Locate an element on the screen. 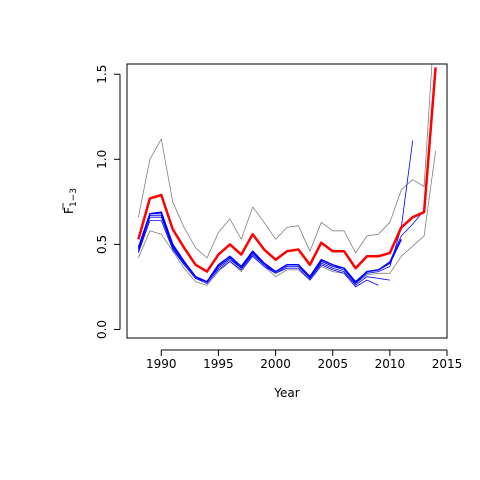 This screenshot has height=480, width=480. x-tick-label: 2015 is located at coordinates (447, 364).